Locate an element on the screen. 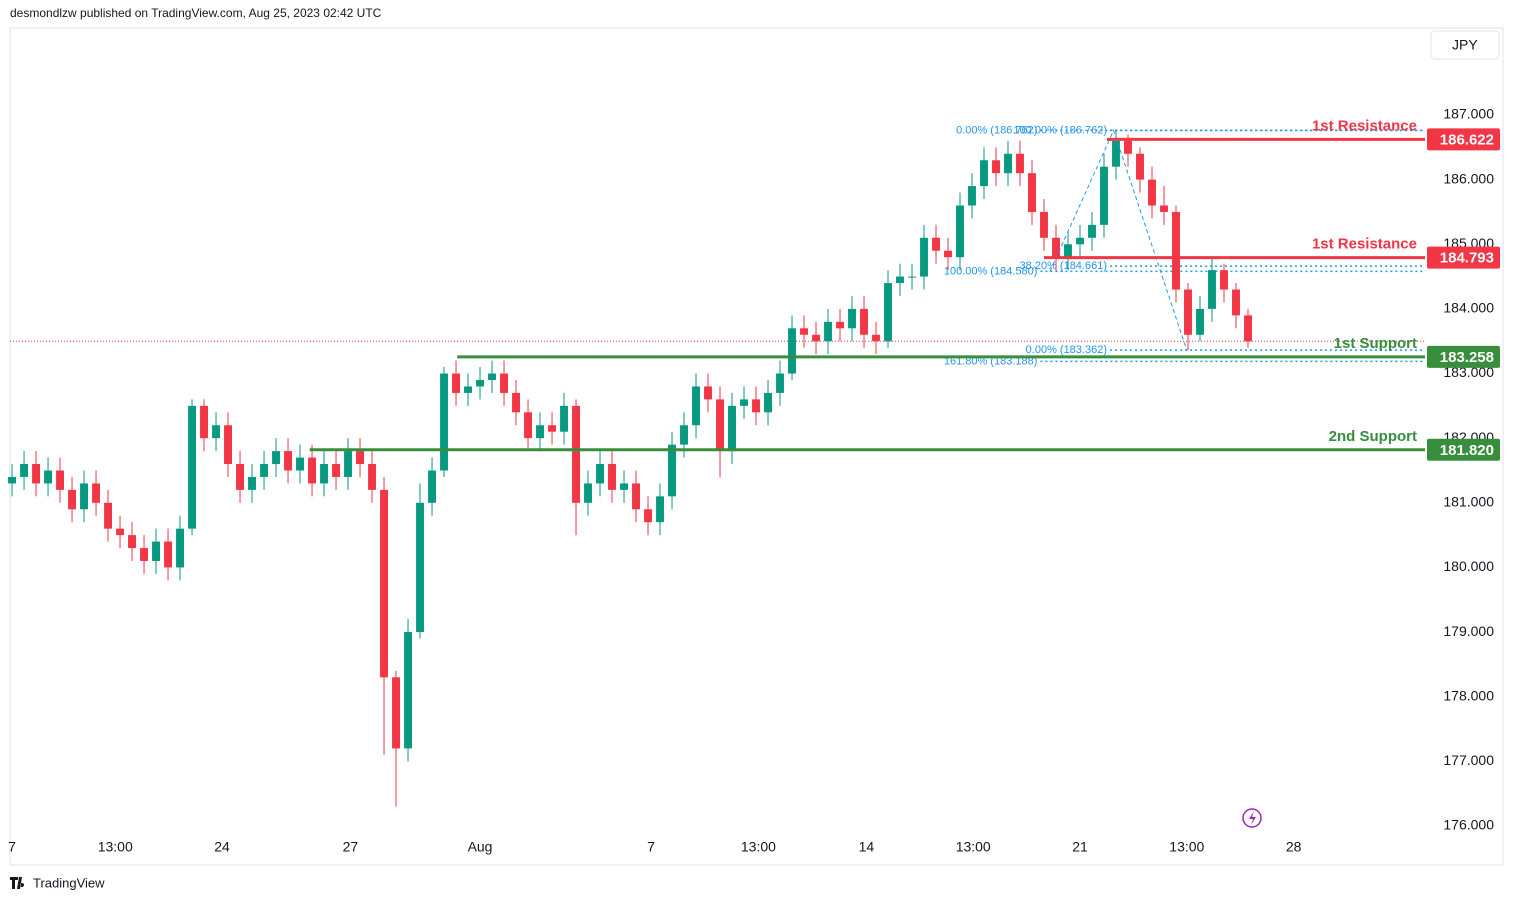 The width and height of the screenshot is (1514, 906). y-tick-label: 178.000 is located at coordinates (1468, 695).